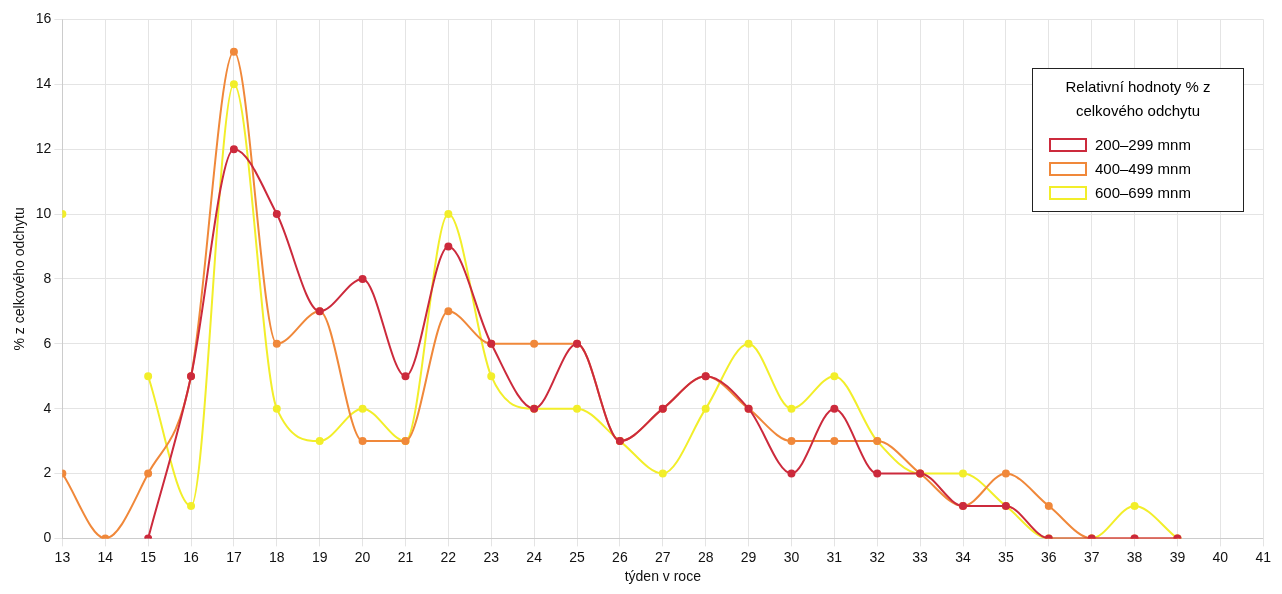  I want to click on x-tick-label: 34, so click(963, 556).